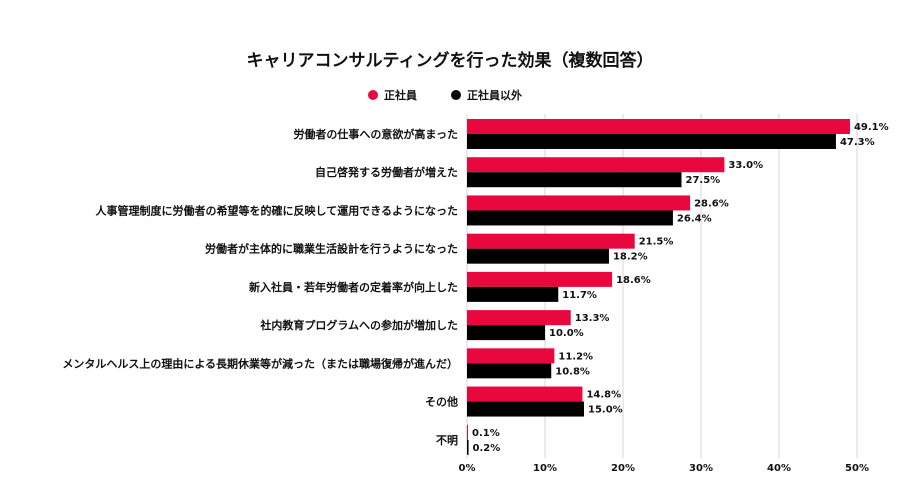 The height and width of the screenshot is (500, 900). What do you see at coordinates (545, 468) in the screenshot?
I see `x-tick-label-1: 10%` at bounding box center [545, 468].